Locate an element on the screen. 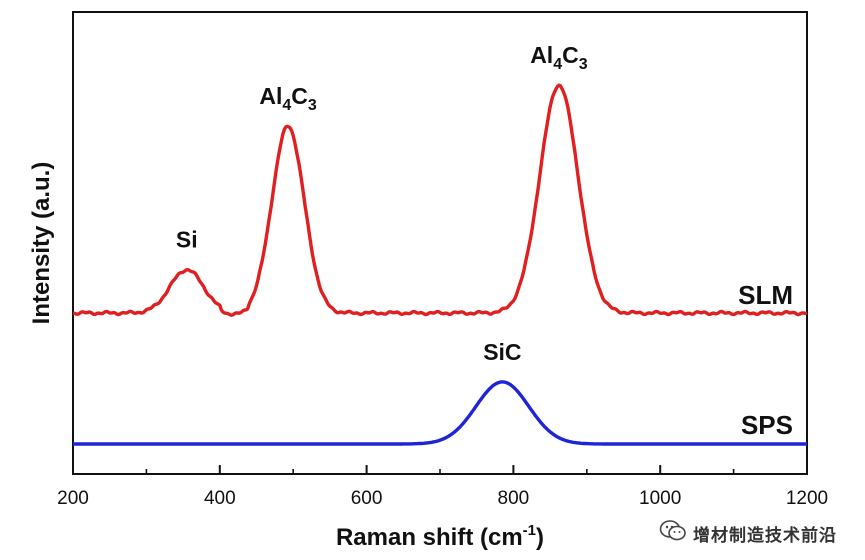 Image resolution: width=865 pixels, height=560 pixels. x-tick-label: 1000 is located at coordinates (660, 498).